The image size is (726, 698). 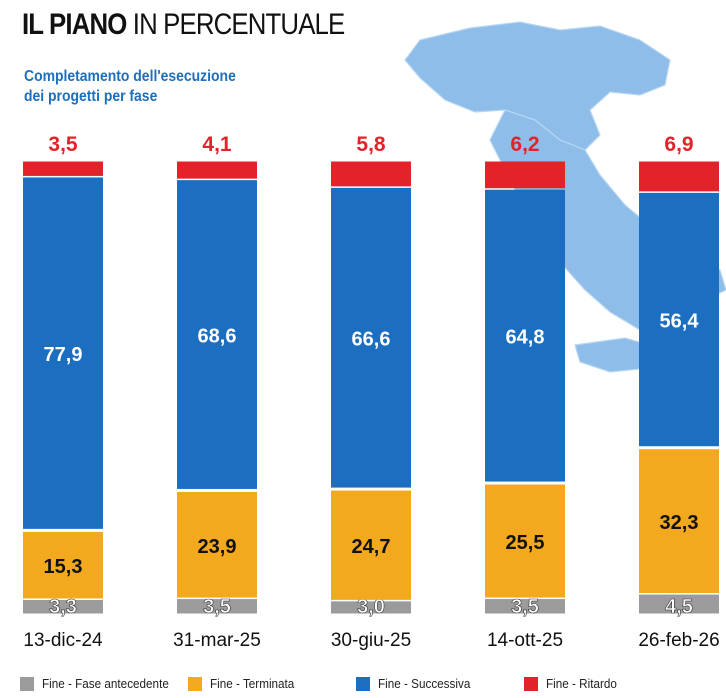 I want to click on data-label-antecedente-2: 3,0, so click(x=371, y=607).